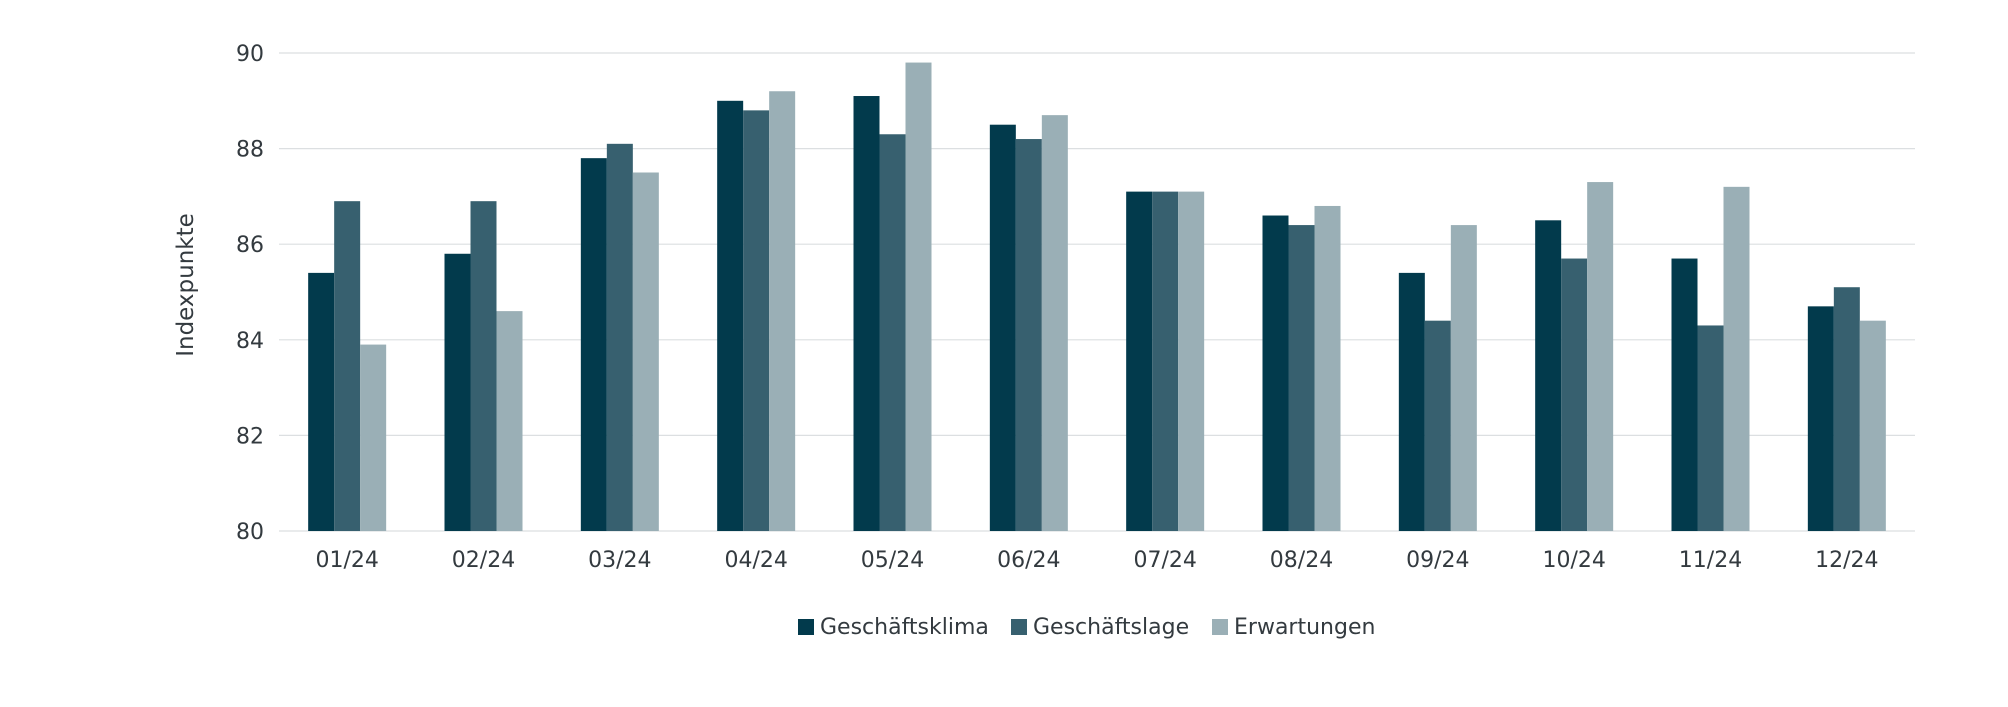 This screenshot has height=707, width=2008. Describe the element at coordinates (619, 337) in the screenshot. I see `bar-geschäftslage-03-24` at that location.